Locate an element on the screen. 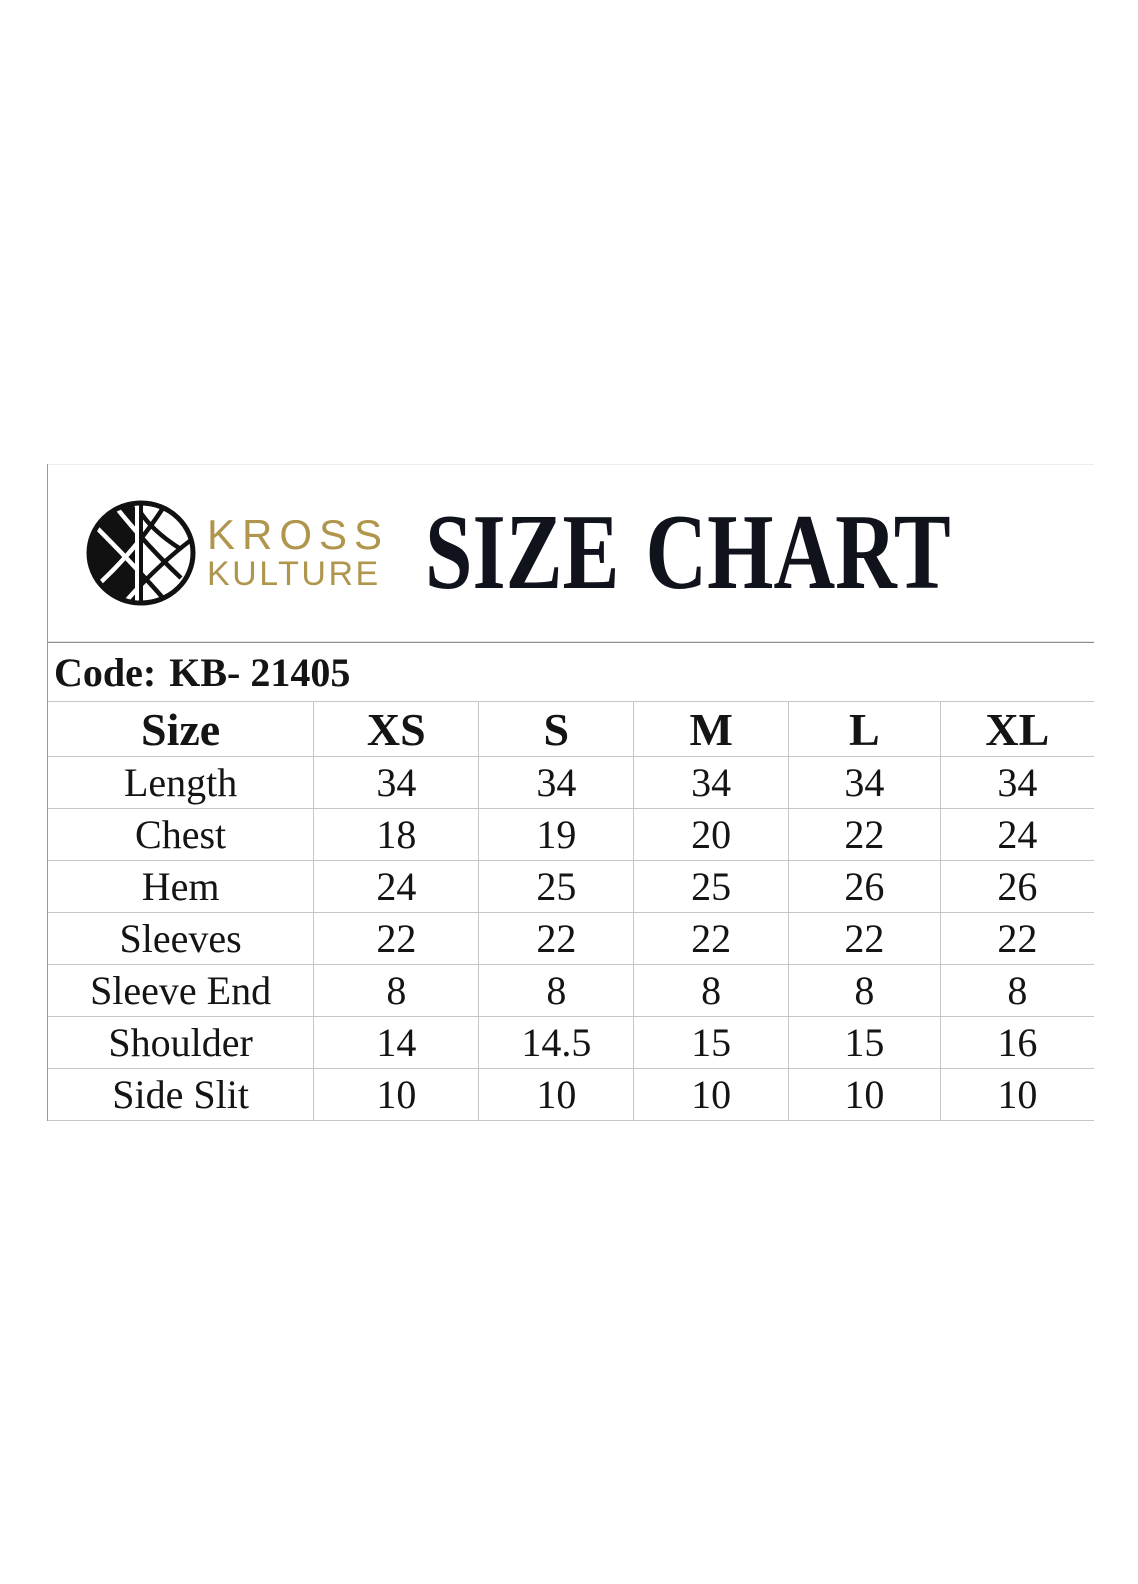 The height and width of the screenshot is (1584, 1138). row-label: Sleeve End is located at coordinates (181, 990).